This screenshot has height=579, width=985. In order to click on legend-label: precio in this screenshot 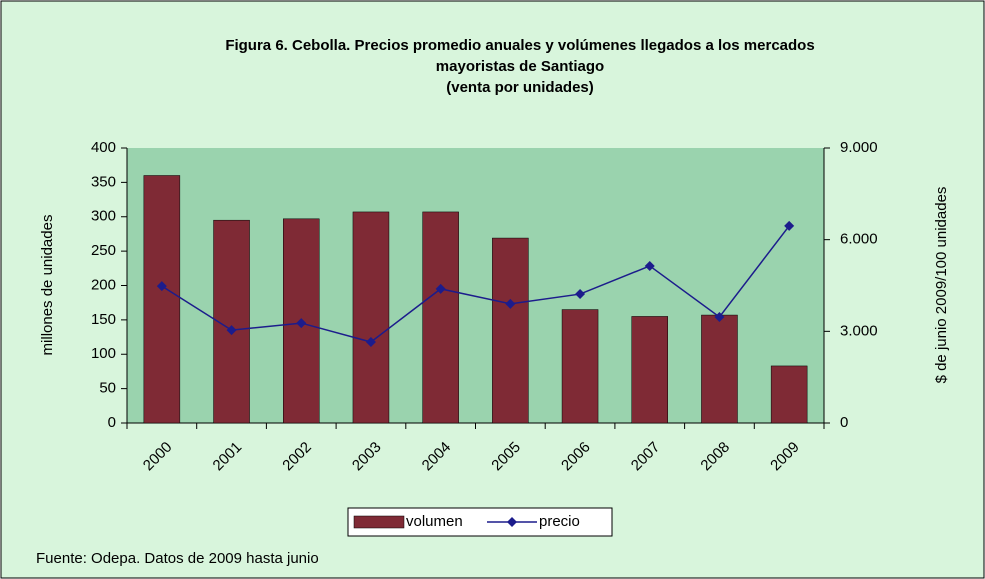, I will do `click(559, 521)`.